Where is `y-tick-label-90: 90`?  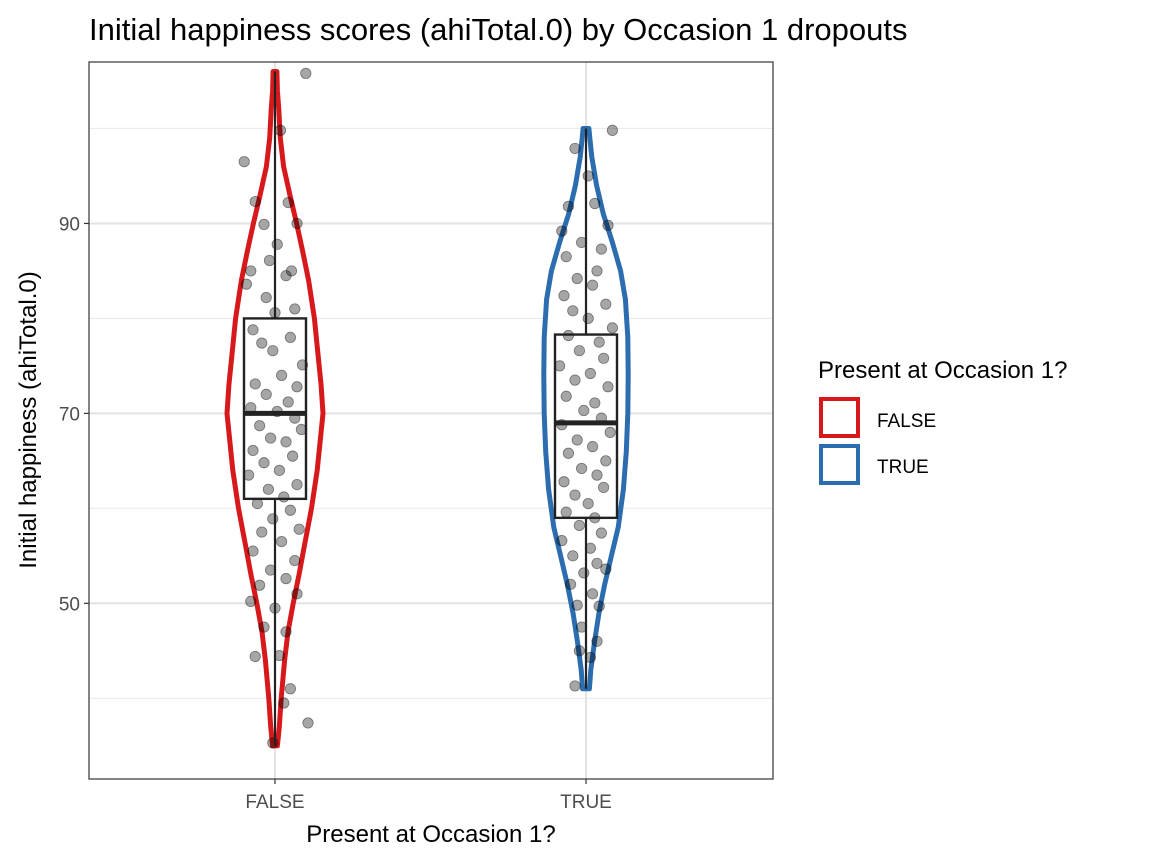
y-tick-label-90: 90 is located at coordinates (69, 224).